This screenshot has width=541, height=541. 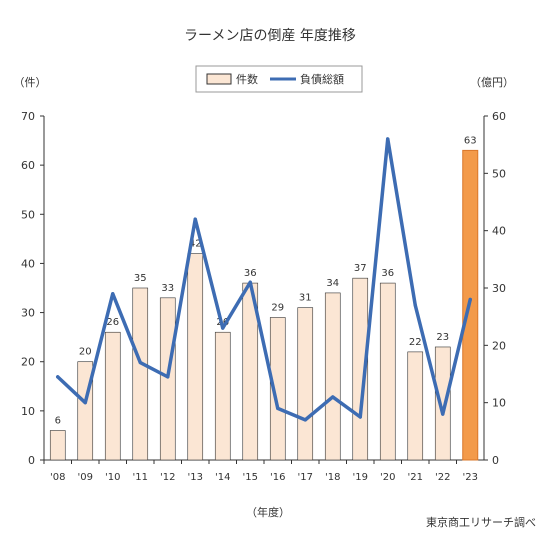 I want to click on left-tick-label: 60, so click(x=28, y=165).